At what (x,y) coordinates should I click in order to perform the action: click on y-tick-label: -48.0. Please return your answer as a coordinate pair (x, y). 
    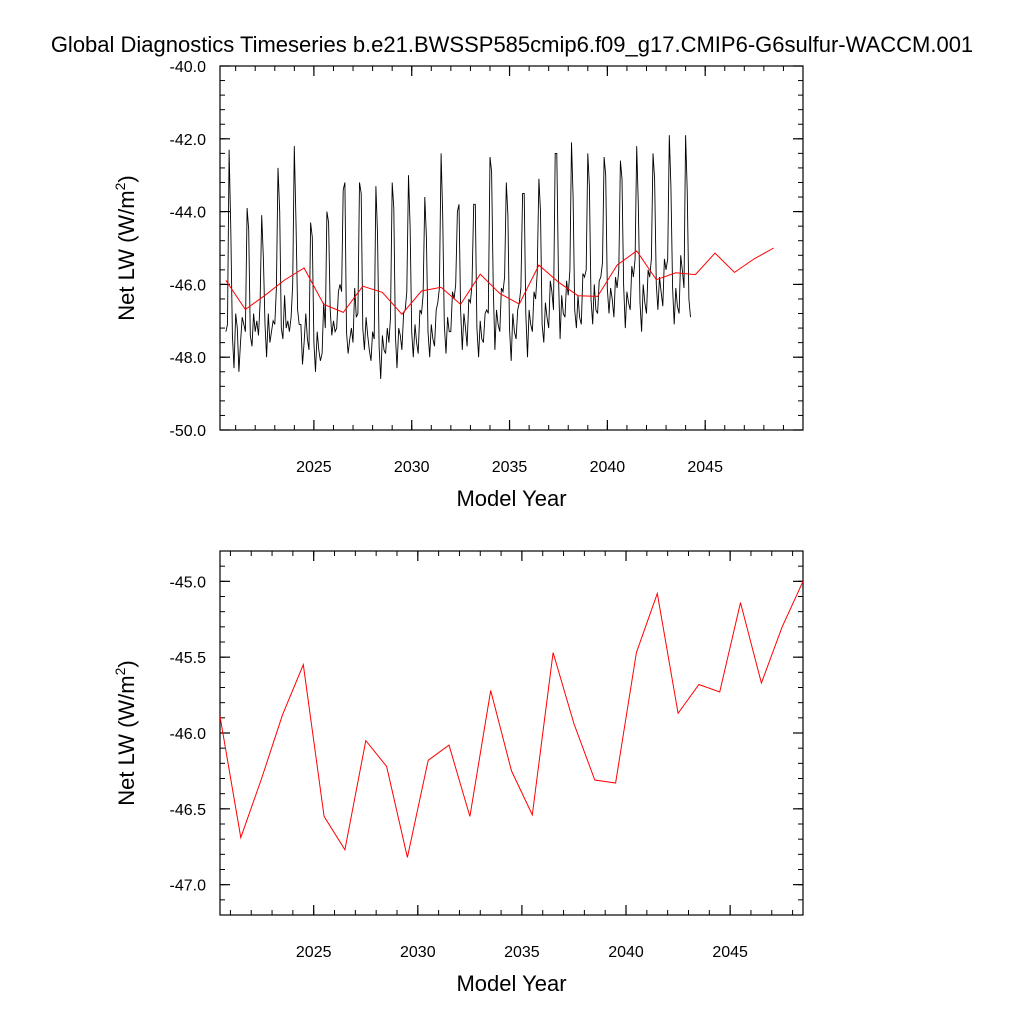
    Looking at the image, I should click on (188, 358).